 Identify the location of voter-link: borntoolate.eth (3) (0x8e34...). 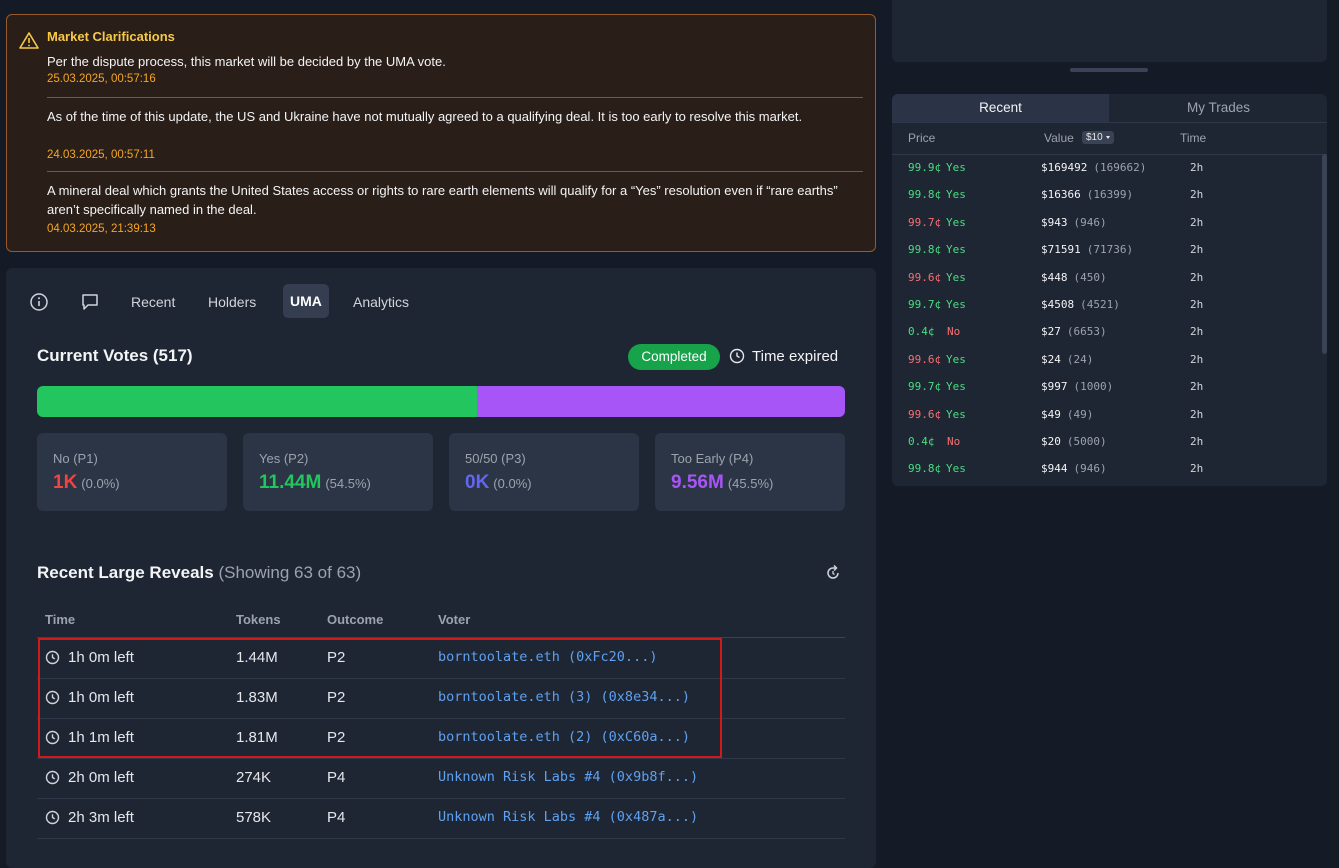
(564, 697).